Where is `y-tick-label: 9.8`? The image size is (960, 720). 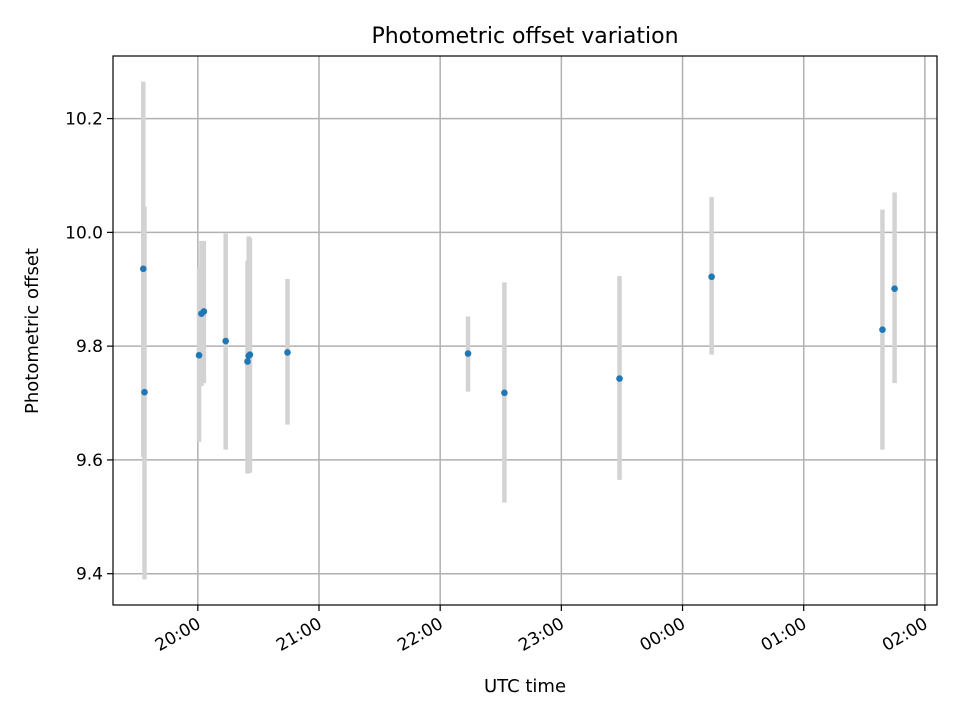 y-tick-label: 9.8 is located at coordinates (89, 347).